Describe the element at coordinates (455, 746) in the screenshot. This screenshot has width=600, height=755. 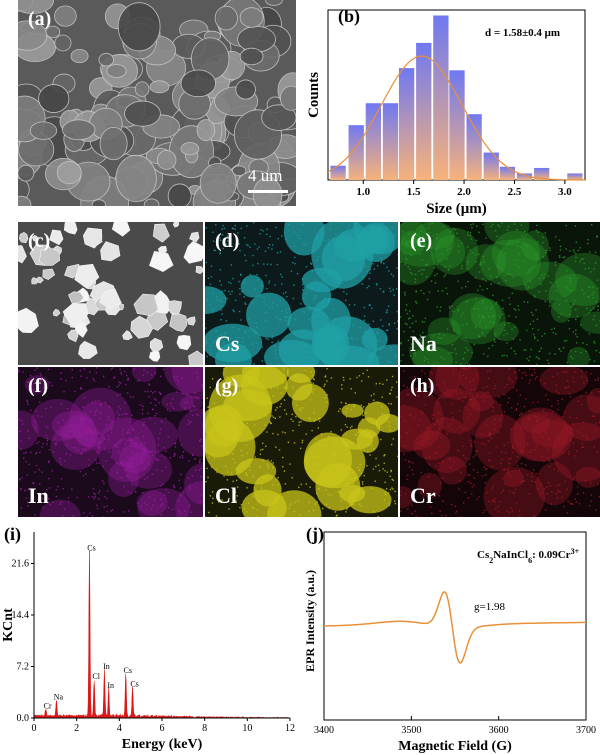
I see `x-axis-label: Magnetic Field (G)` at that location.